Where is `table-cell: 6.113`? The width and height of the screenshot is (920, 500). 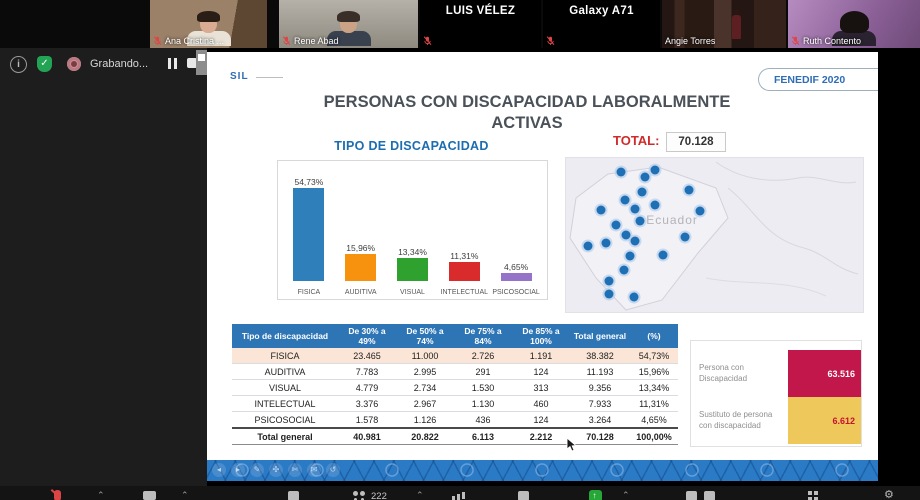 table-cell: 6.113 is located at coordinates (483, 436).